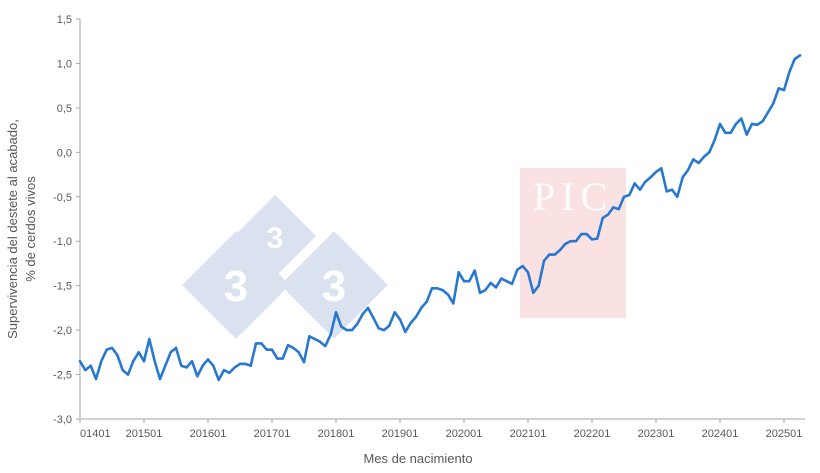 Image resolution: width=820 pixels, height=473 pixels. I want to click on x-tick-label: 202101, so click(528, 434).